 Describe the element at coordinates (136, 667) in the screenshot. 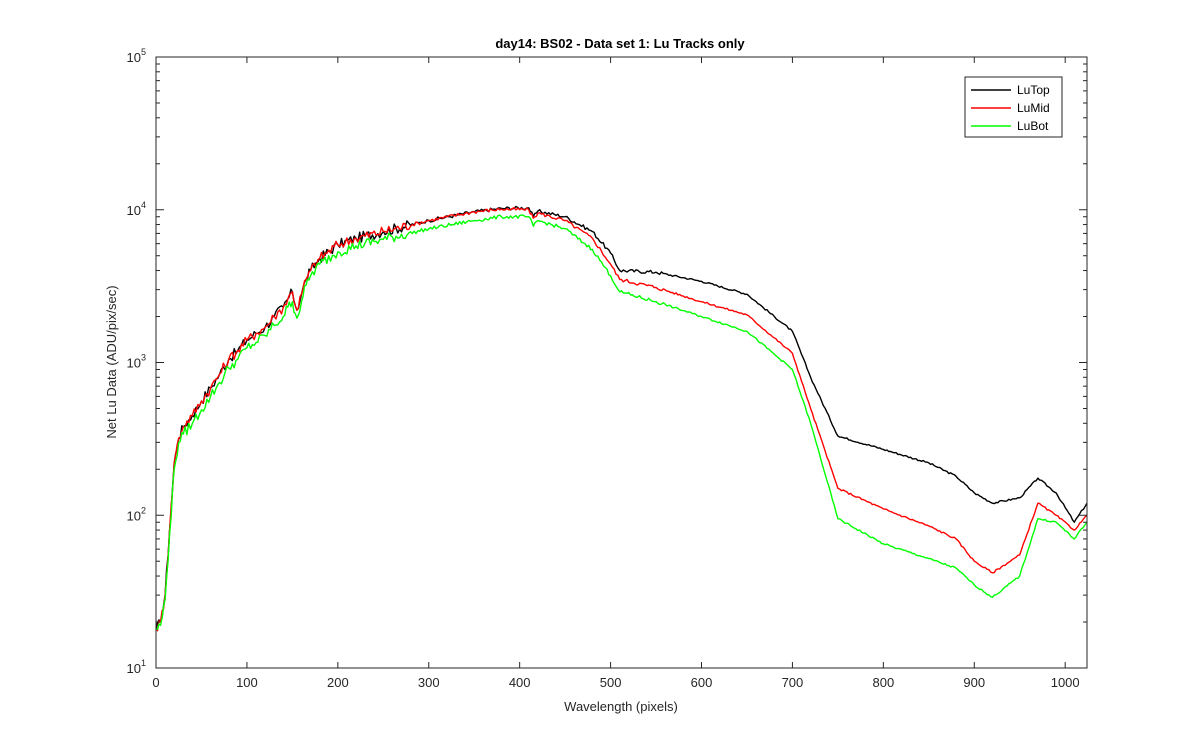

I see `y-tick-label: 10¹` at that location.